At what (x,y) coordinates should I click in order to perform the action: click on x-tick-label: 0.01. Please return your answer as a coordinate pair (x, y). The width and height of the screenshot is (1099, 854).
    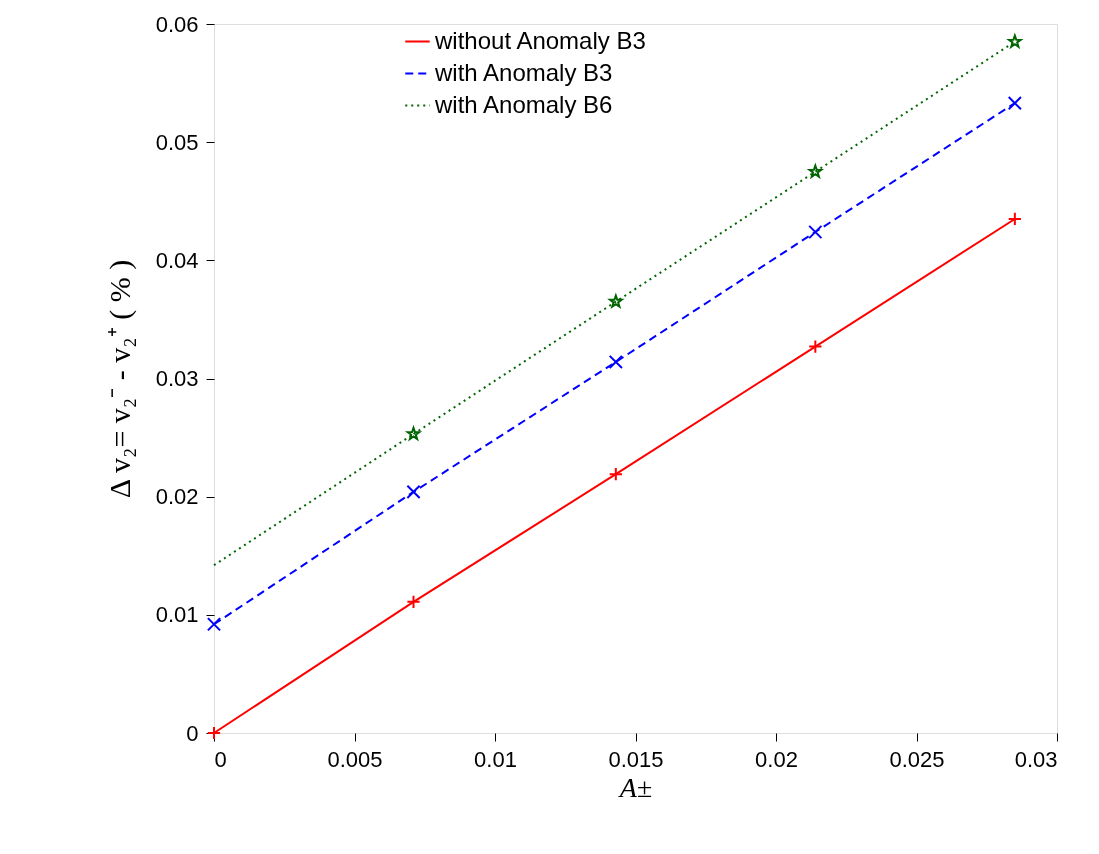
    Looking at the image, I should click on (495, 759).